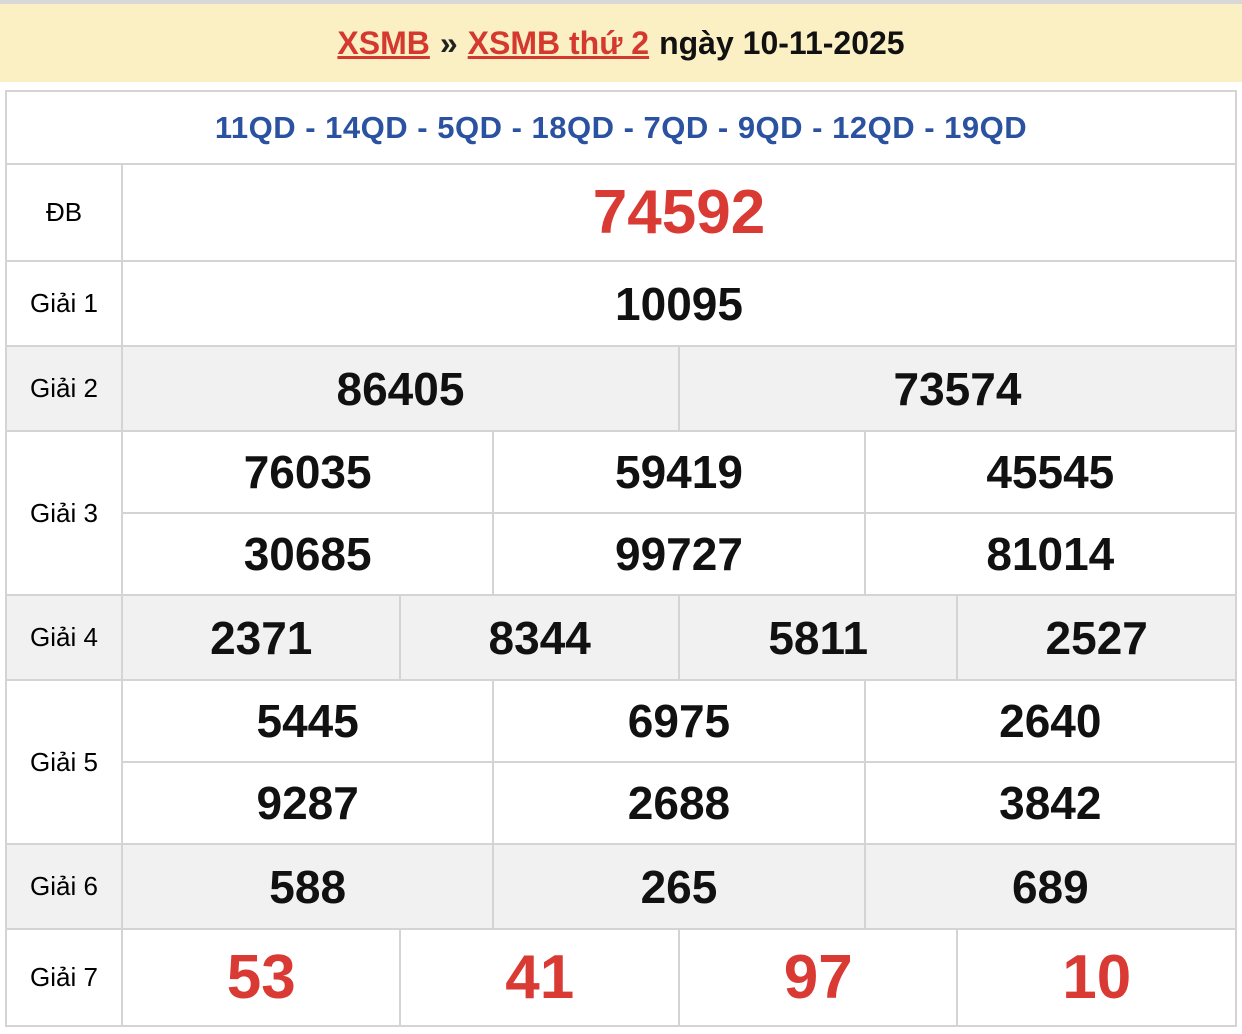 This screenshot has width=1242, height=1034. I want to click on top-divider-strip, so click(621, 2).